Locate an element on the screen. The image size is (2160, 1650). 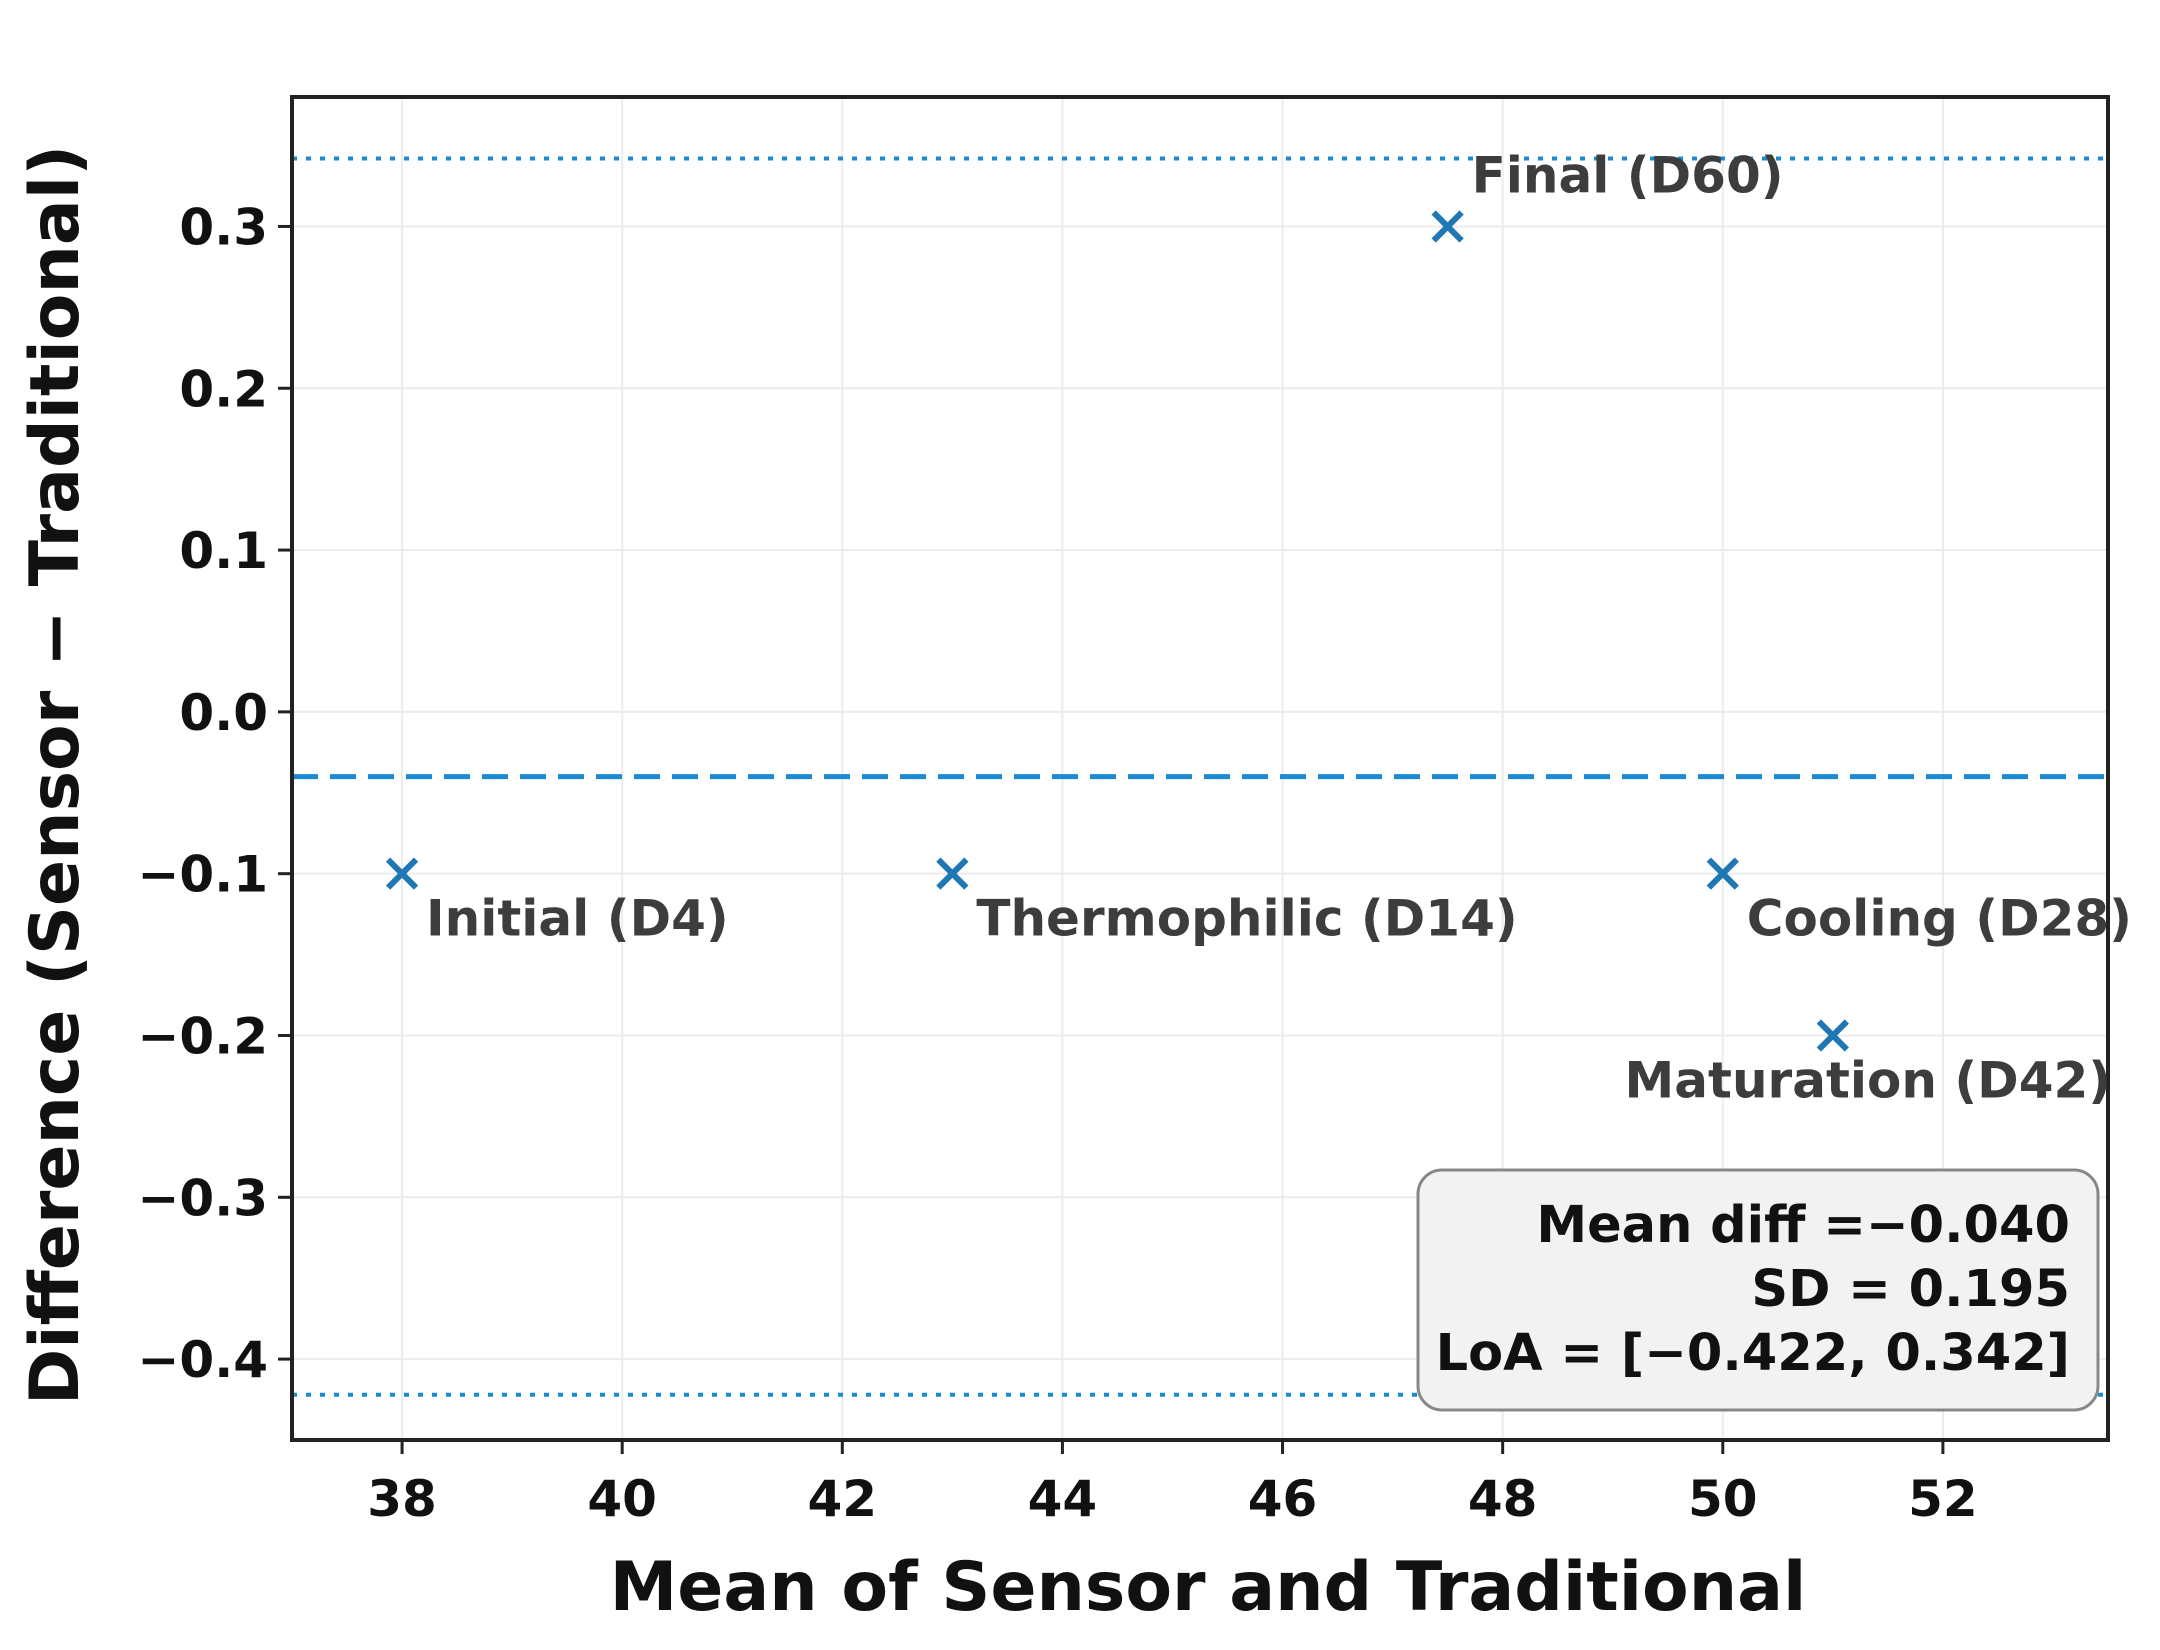
stats-box-background is located at coordinates (1758, 1290).